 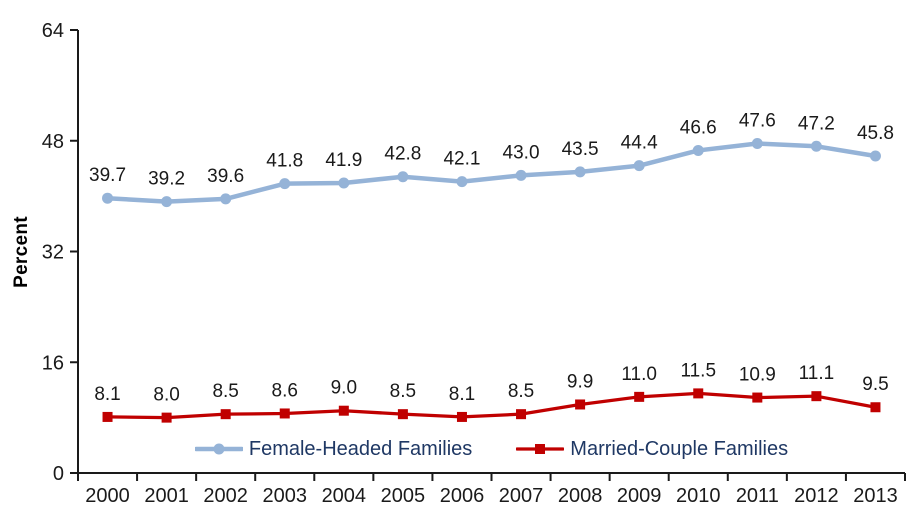 I want to click on svg-text: 2004, so click(x=344, y=496).